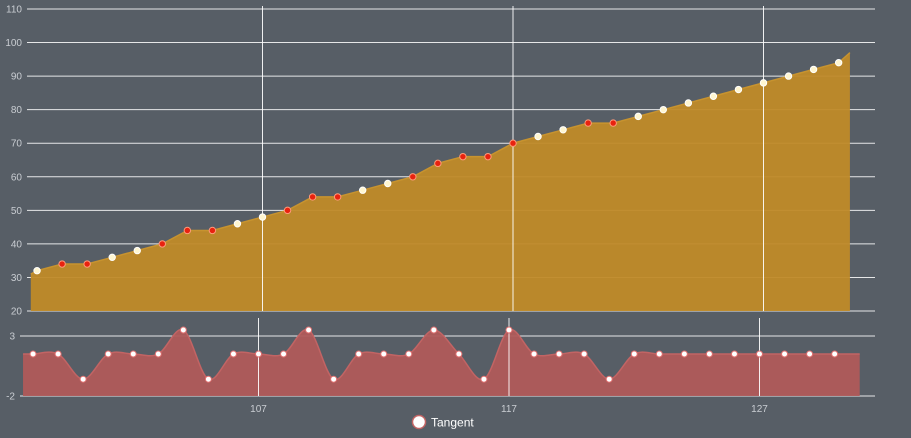 The height and width of the screenshot is (438, 911). Describe the element at coordinates (17, 211) in the screenshot. I see `top-y-tick-label: 50` at that location.